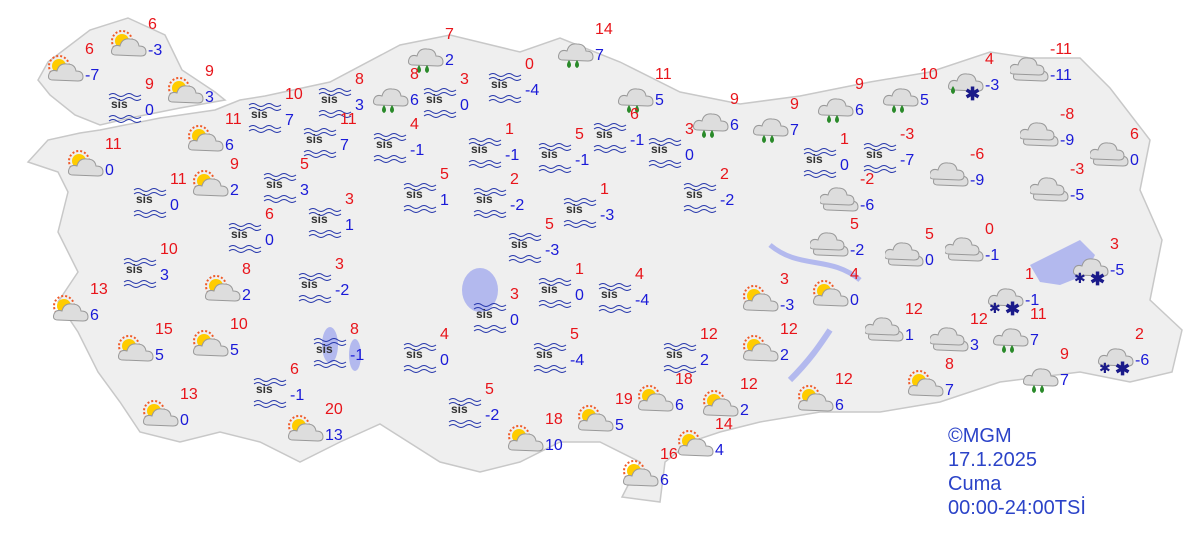 This screenshot has width=1200, height=558. What do you see at coordinates (636, 100) in the screenshot?
I see `rain-icon` at bounding box center [636, 100].